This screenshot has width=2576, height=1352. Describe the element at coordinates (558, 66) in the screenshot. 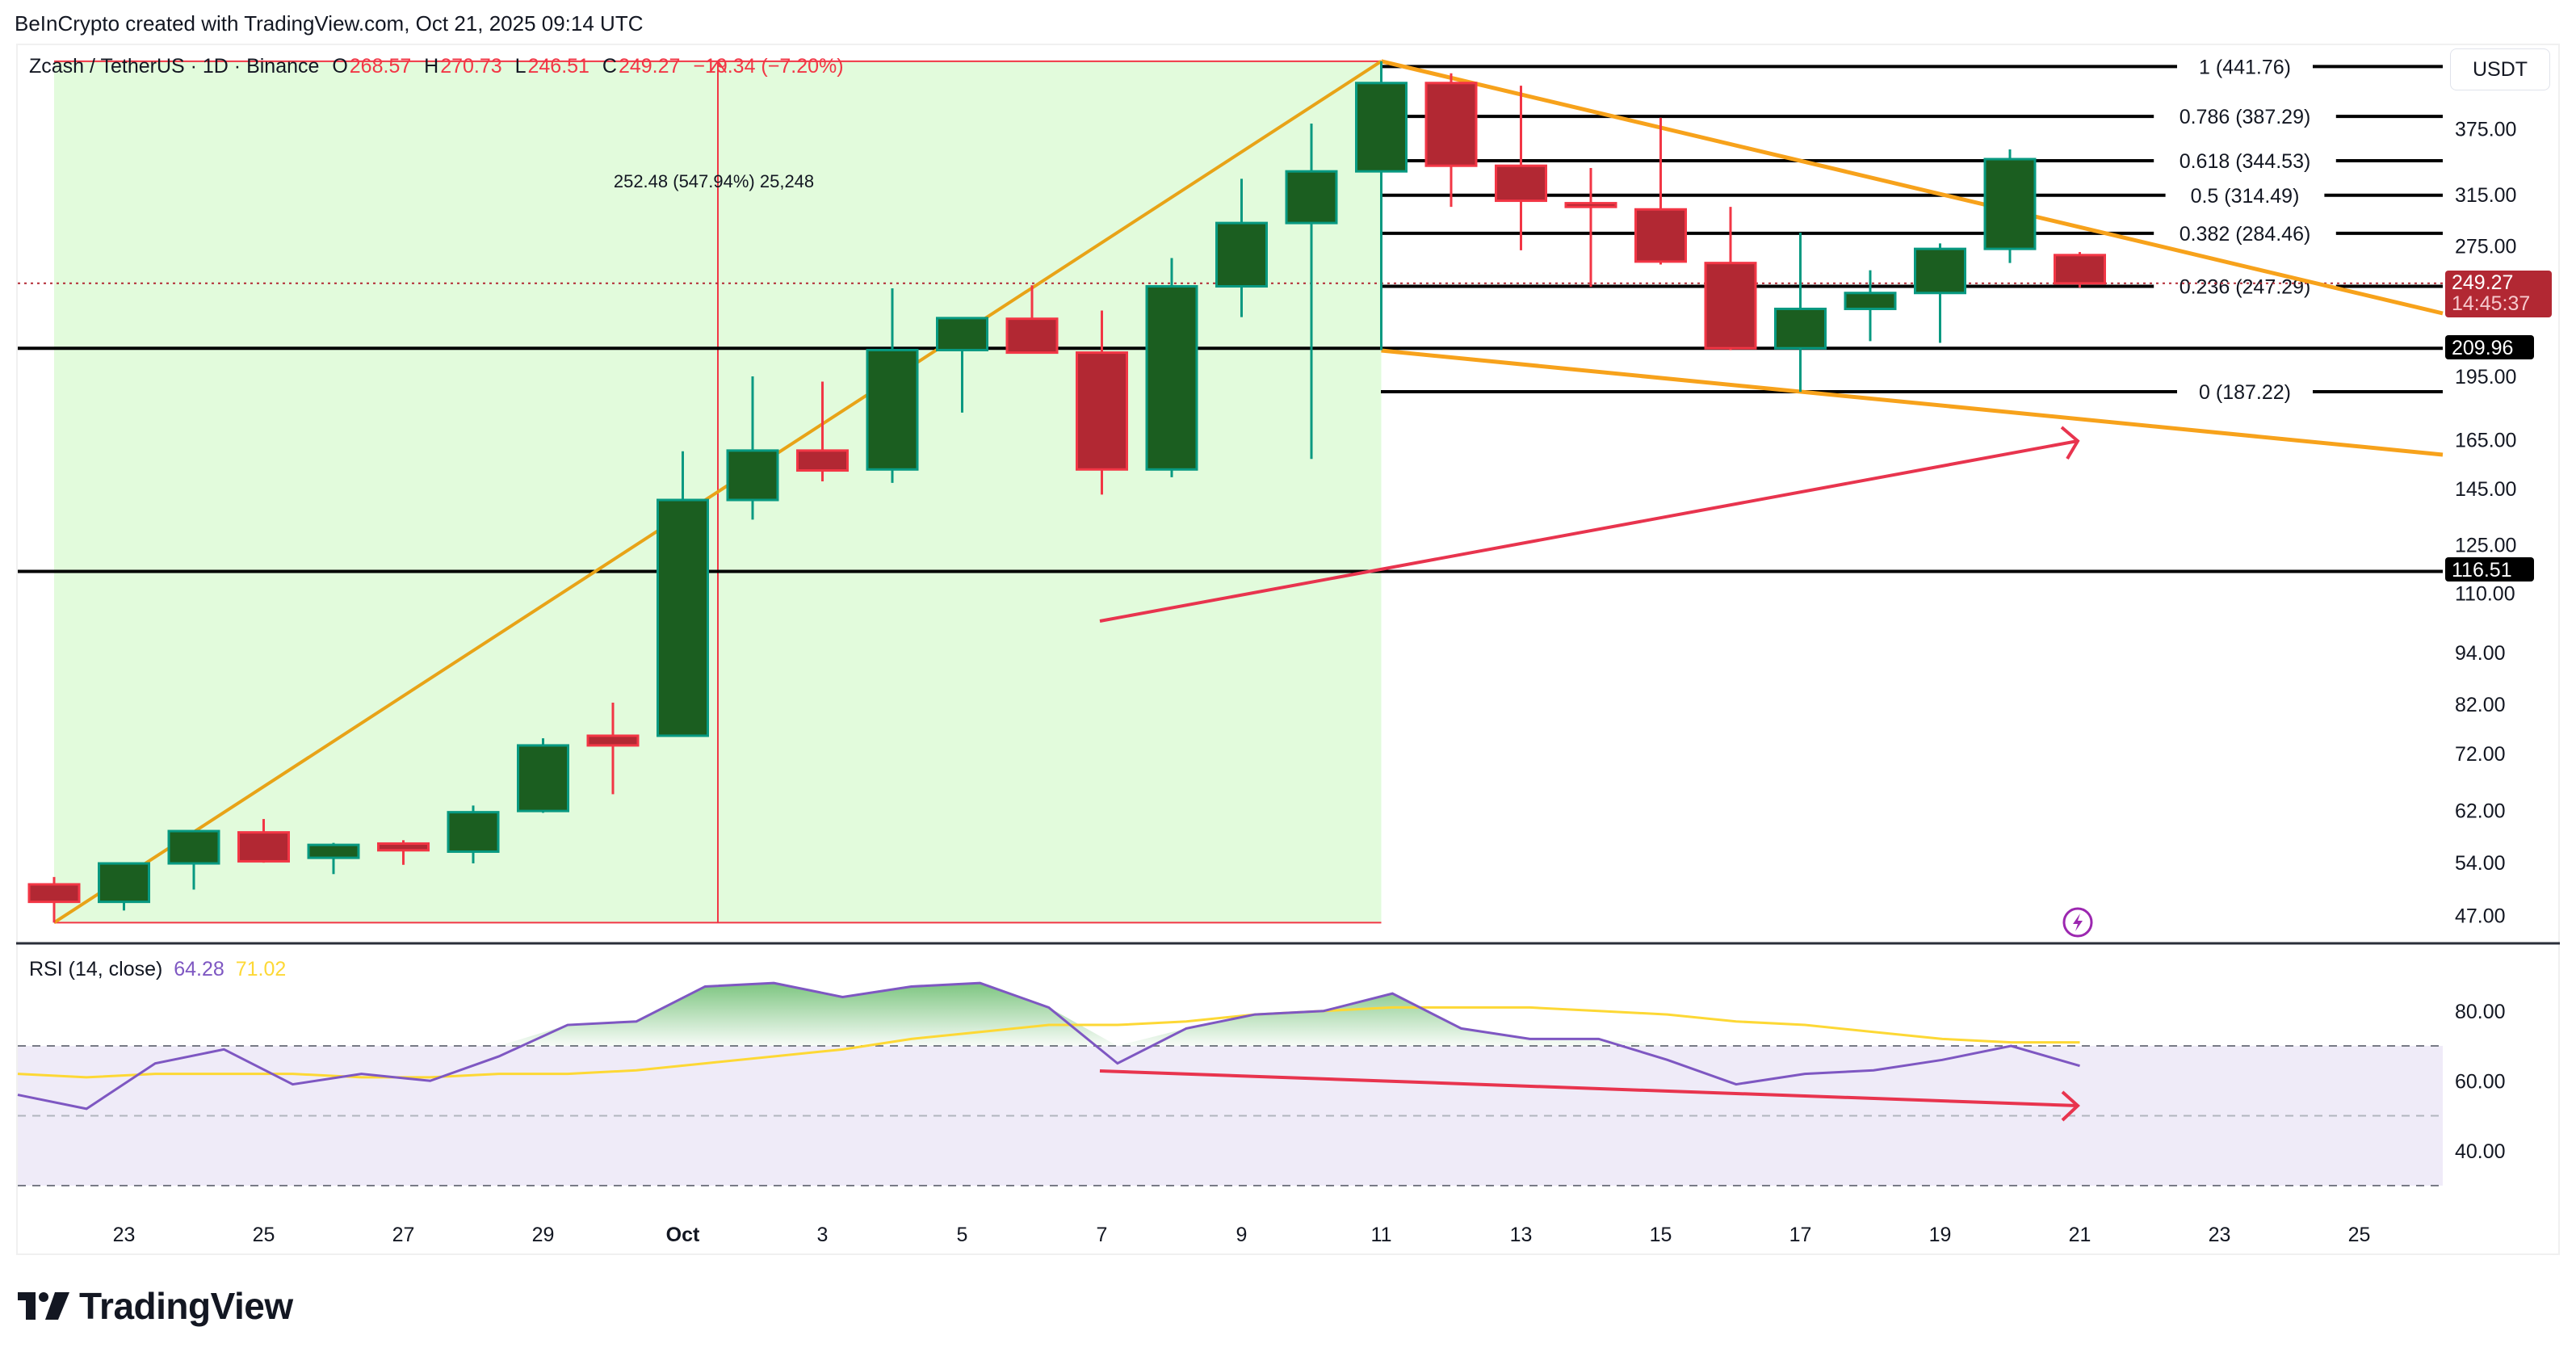

I see `low-value: 246.51` at that location.